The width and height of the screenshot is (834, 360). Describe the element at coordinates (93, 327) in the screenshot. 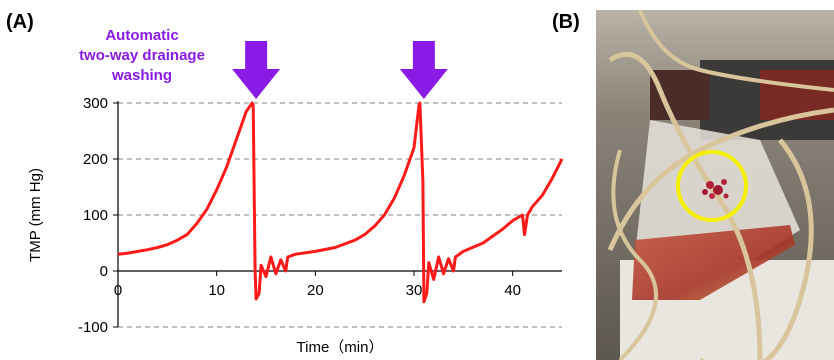

I see `y-tick-label--100: -100` at that location.